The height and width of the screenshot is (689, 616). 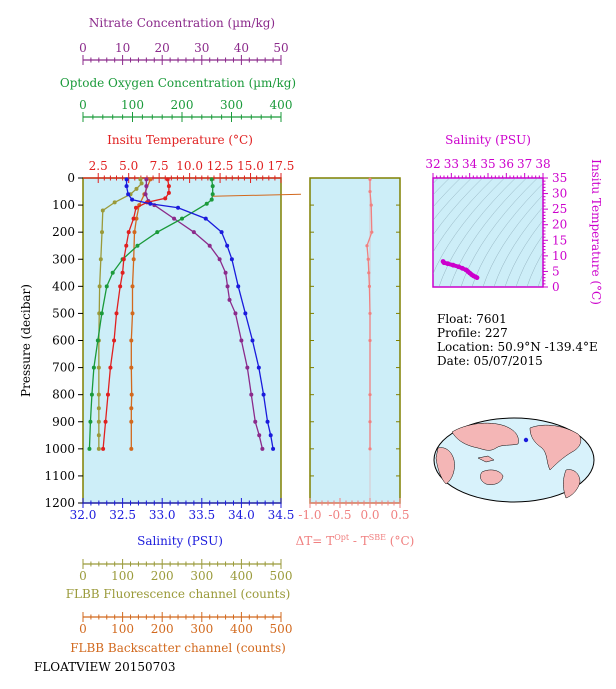 What do you see at coordinates (309, 515) in the screenshot?
I see `delta-t-tick-label: -1.0` at bounding box center [309, 515].